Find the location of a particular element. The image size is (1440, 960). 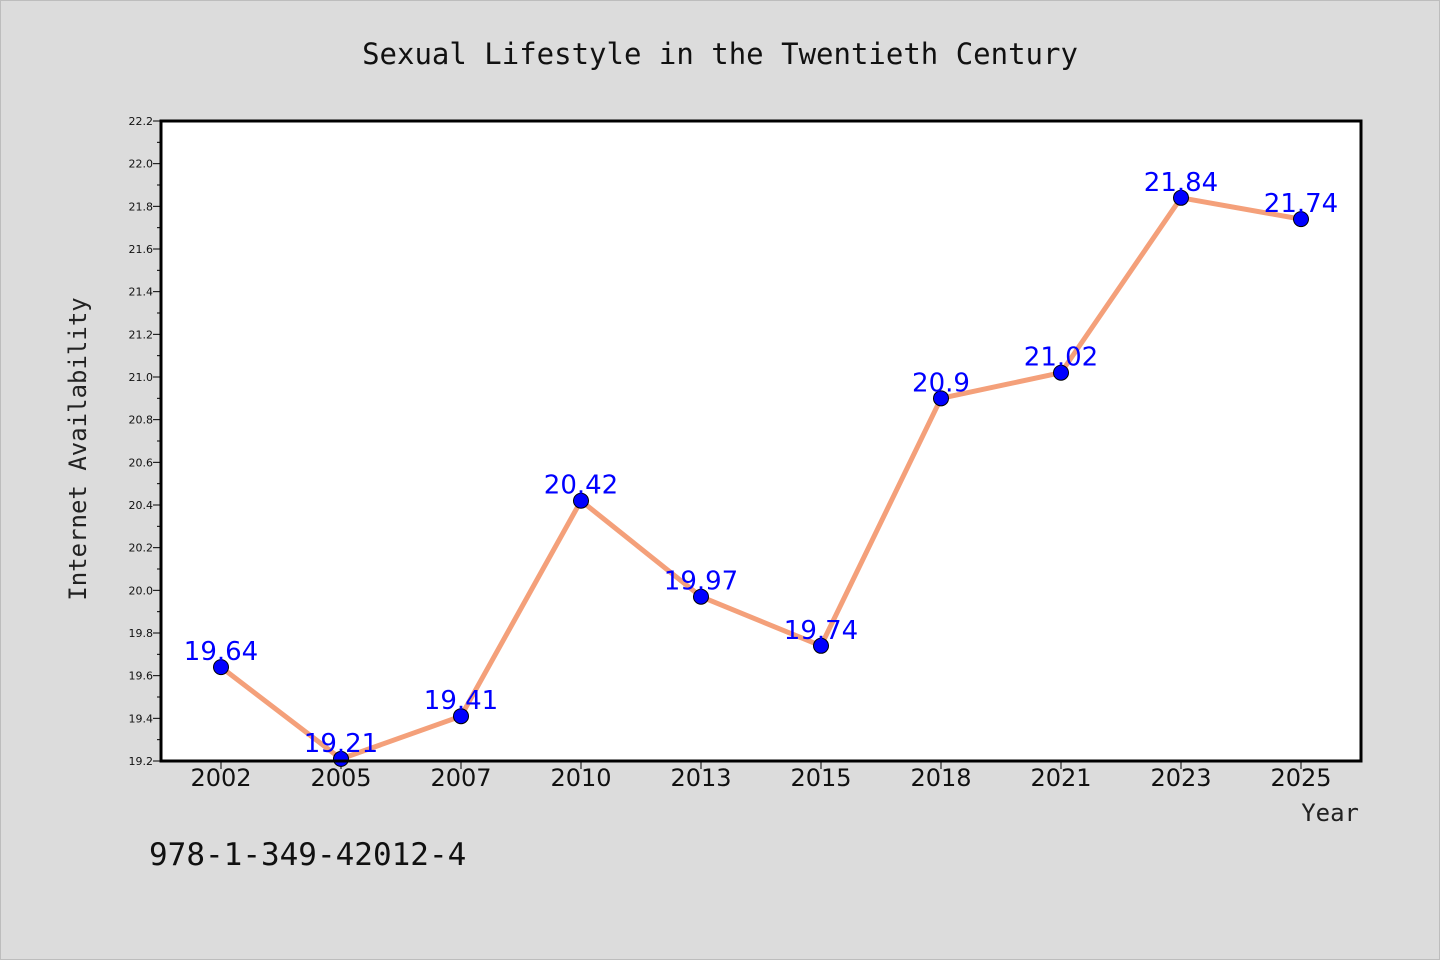

y-tick-label: 20.6 is located at coordinates (141, 462).